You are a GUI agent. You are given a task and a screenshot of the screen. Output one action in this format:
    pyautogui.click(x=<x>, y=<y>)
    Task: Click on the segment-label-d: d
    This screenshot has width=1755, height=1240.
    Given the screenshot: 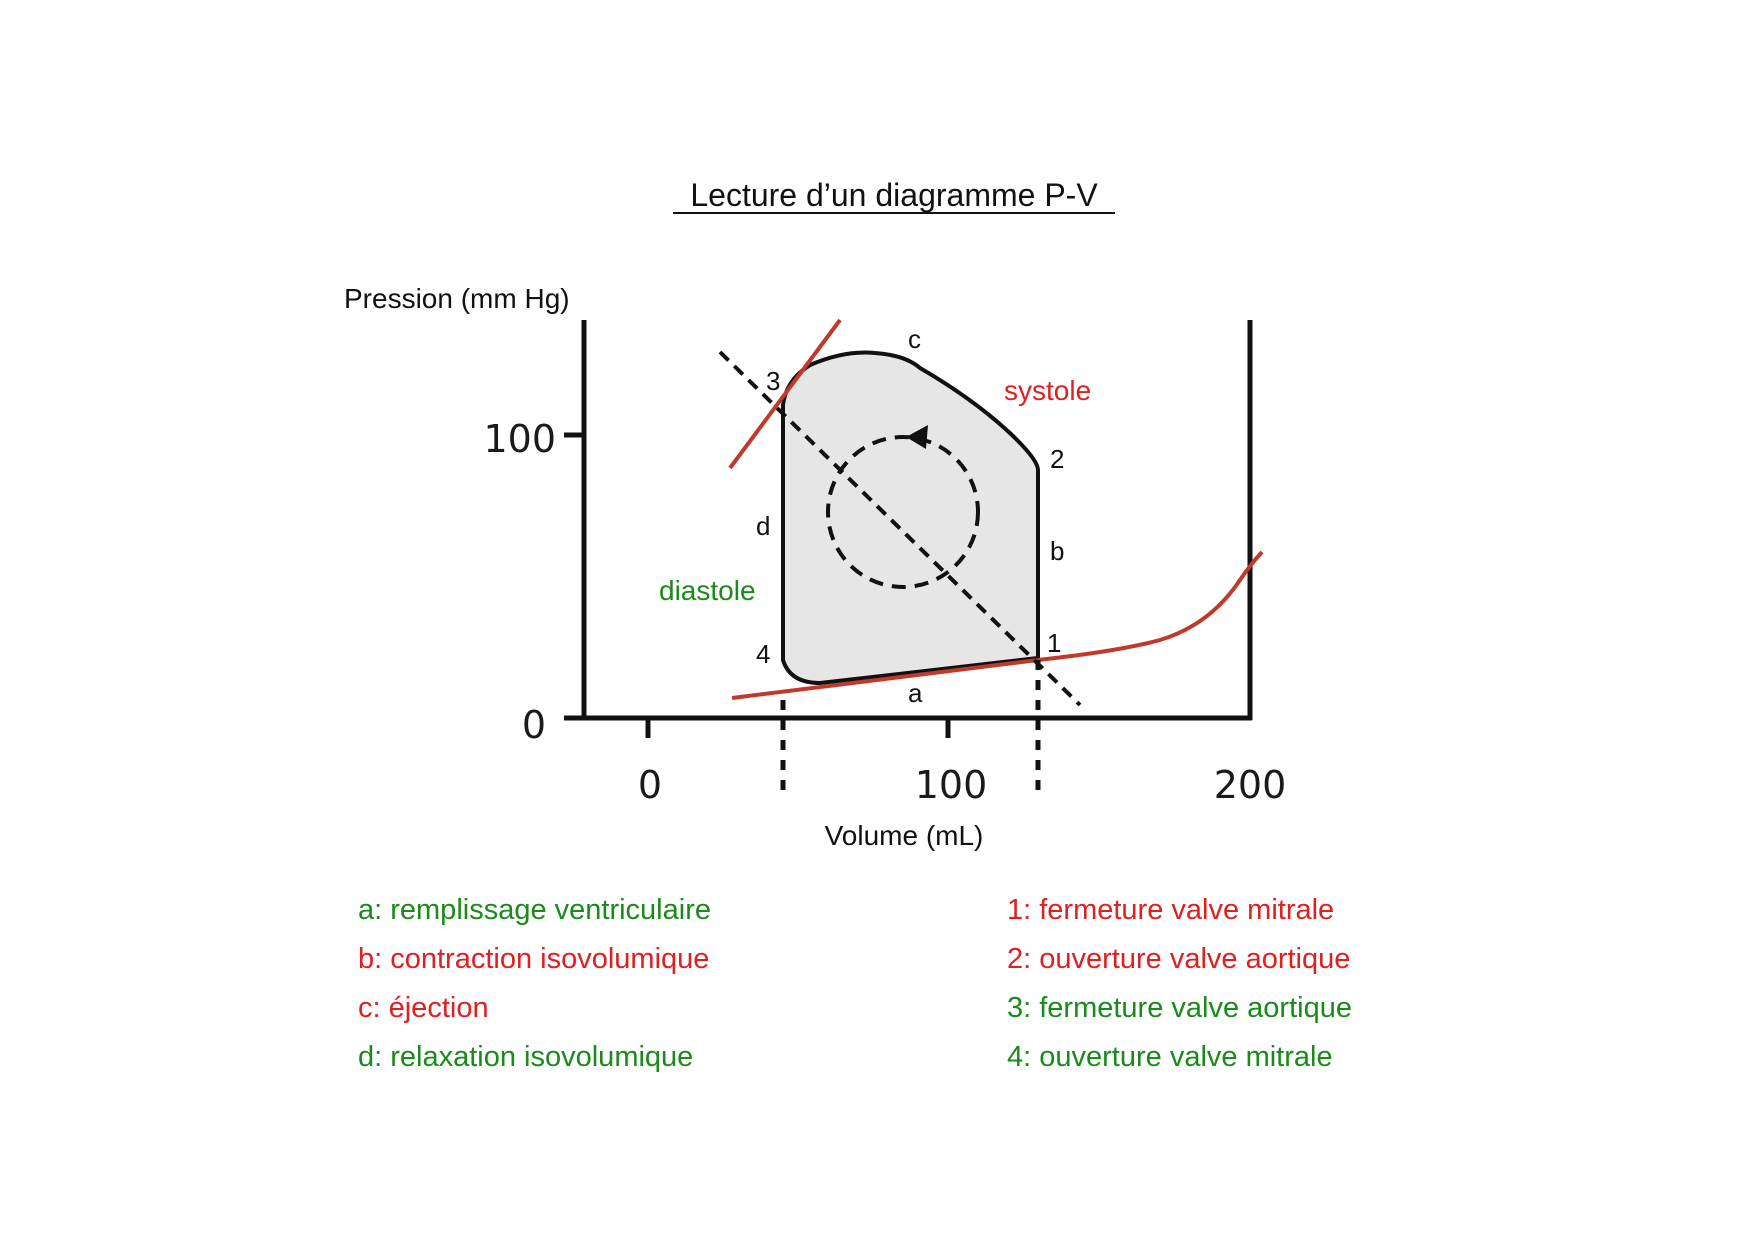 What is the action you would take?
    pyautogui.click(x=763, y=526)
    